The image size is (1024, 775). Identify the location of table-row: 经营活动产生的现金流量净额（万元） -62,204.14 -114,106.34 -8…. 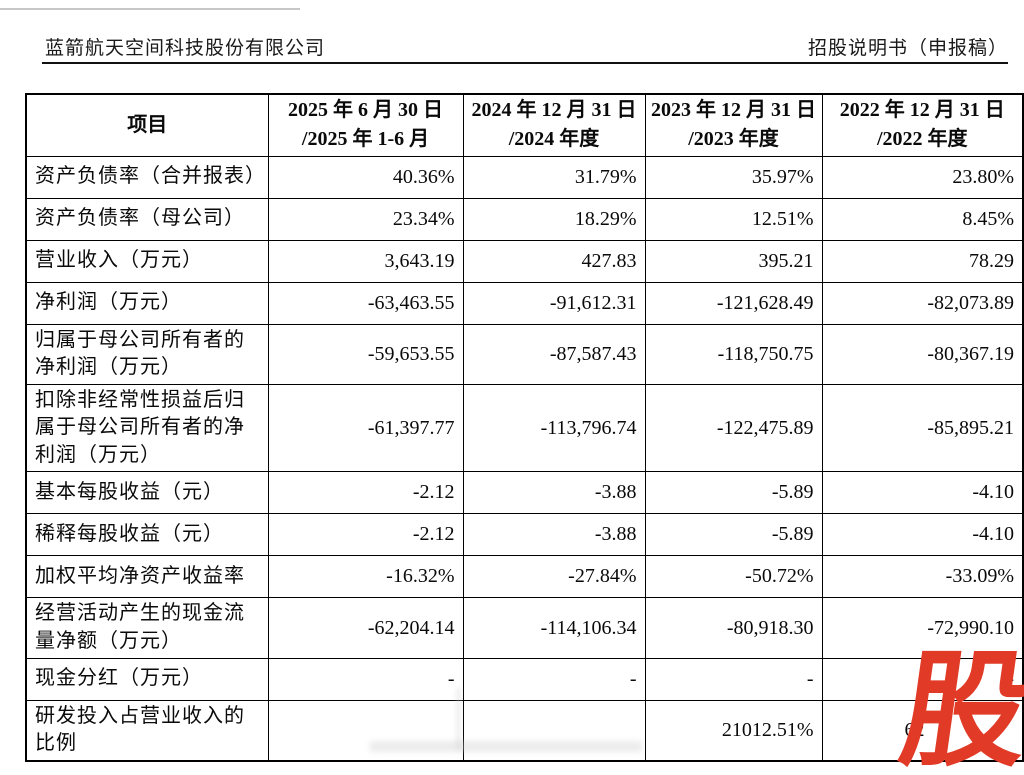
(524, 628).